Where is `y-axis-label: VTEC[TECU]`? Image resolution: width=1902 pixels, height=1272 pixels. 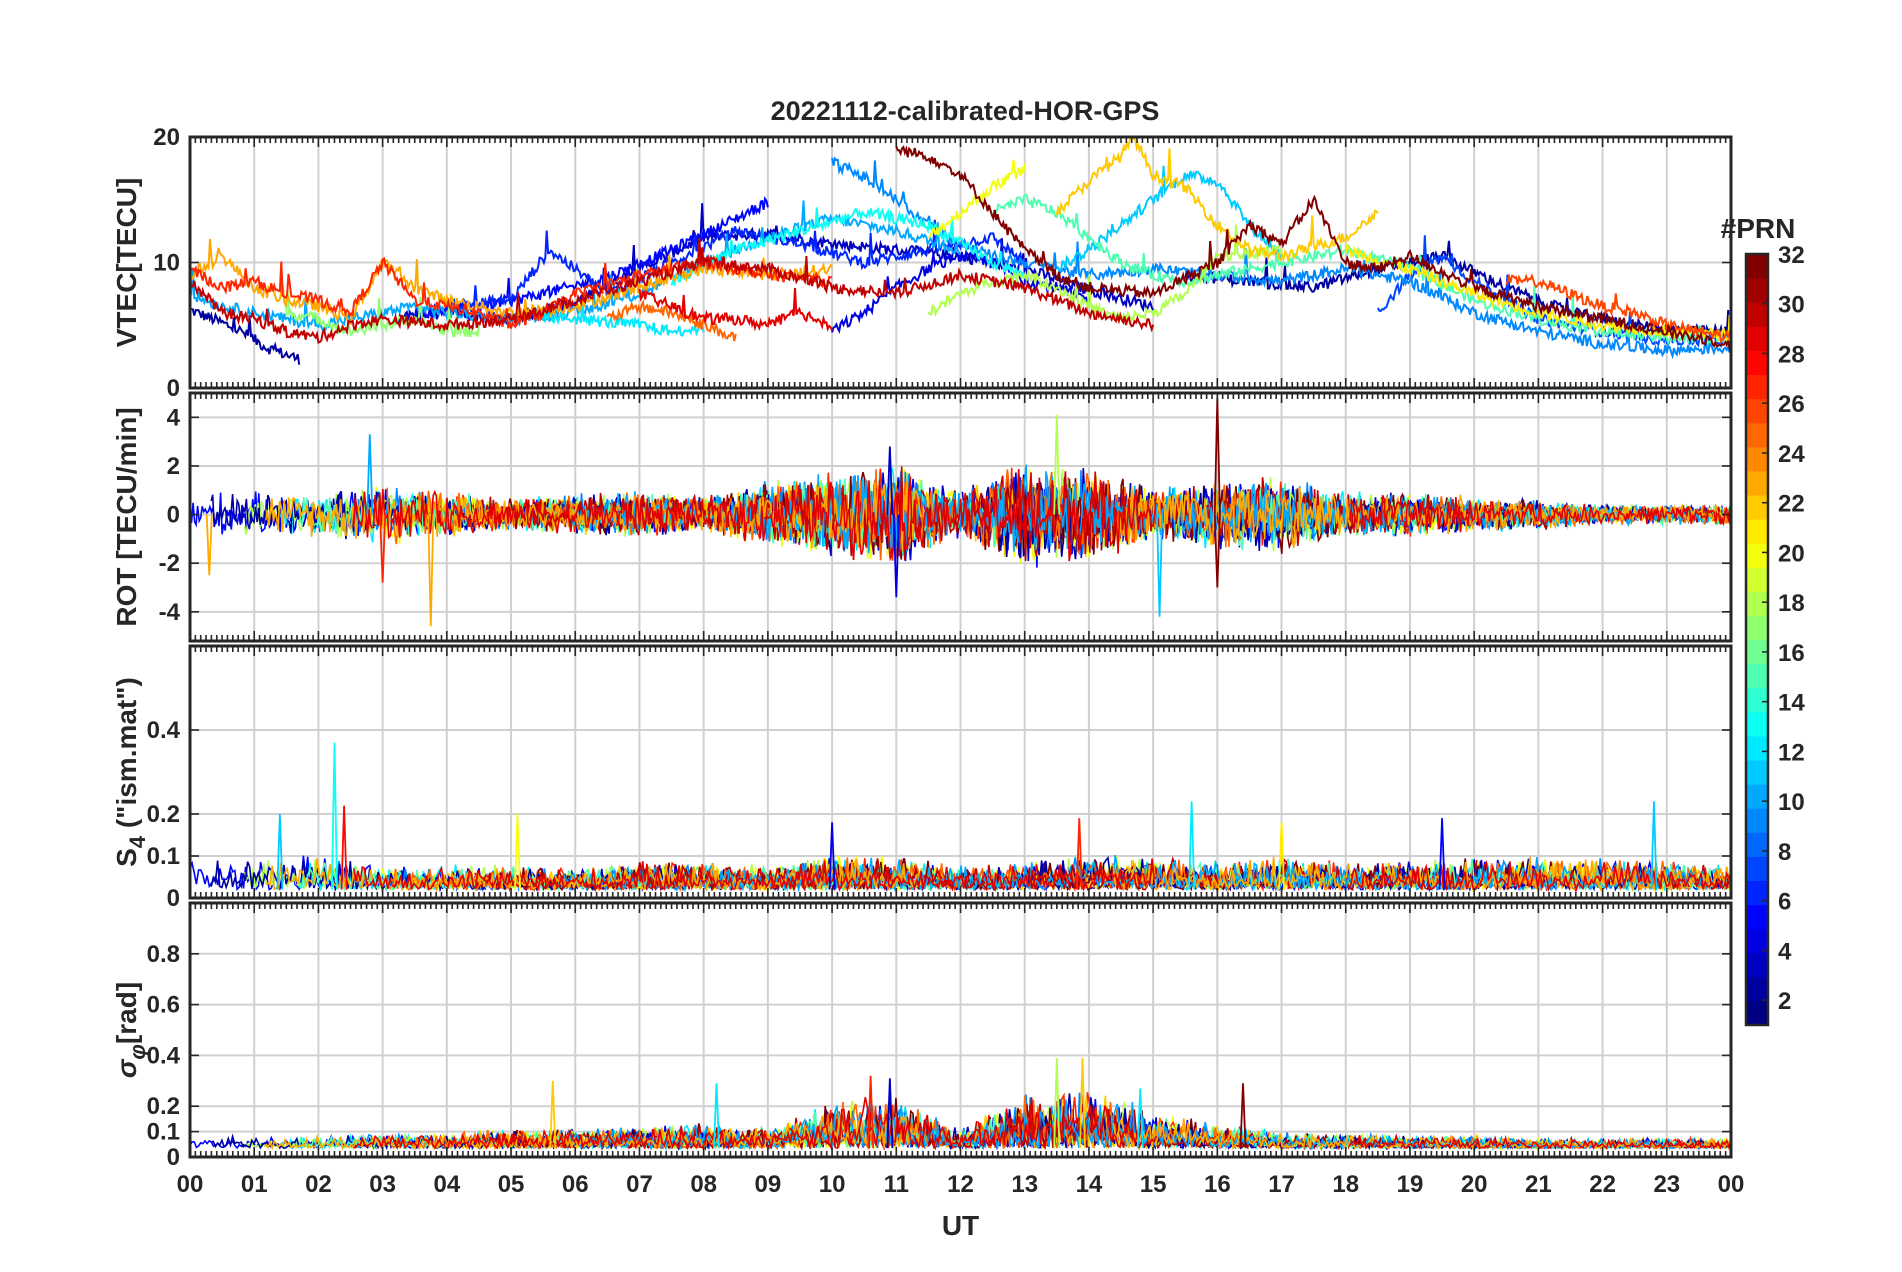
y-axis-label: VTEC[TECU] is located at coordinates (126, 263).